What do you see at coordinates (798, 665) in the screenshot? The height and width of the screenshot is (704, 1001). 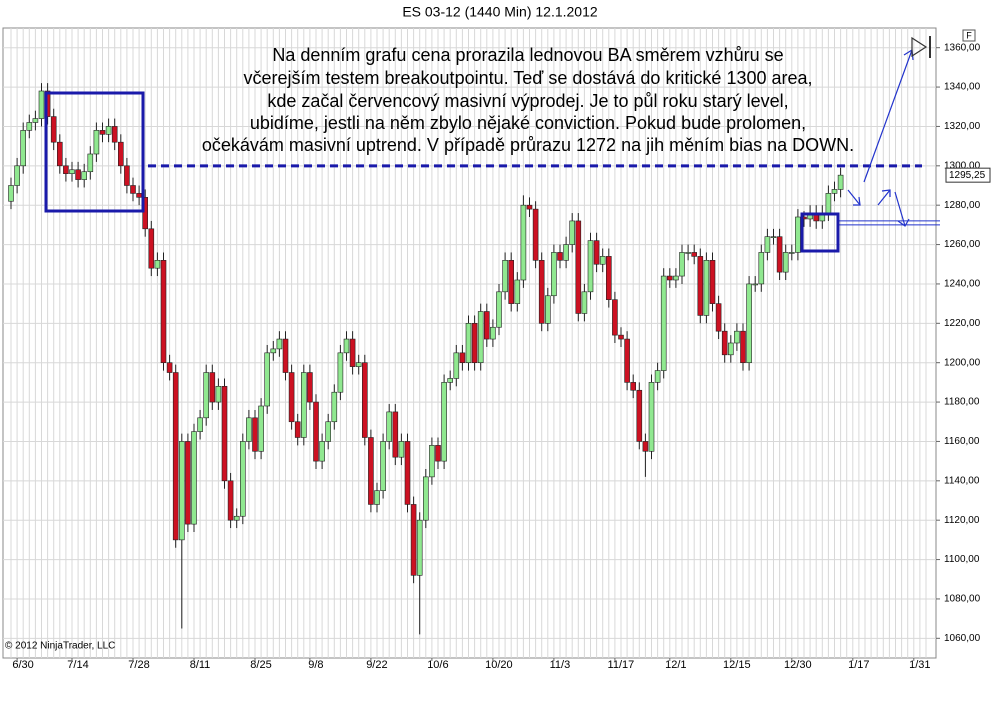 I see `x-tick-label: 12/30` at bounding box center [798, 665].